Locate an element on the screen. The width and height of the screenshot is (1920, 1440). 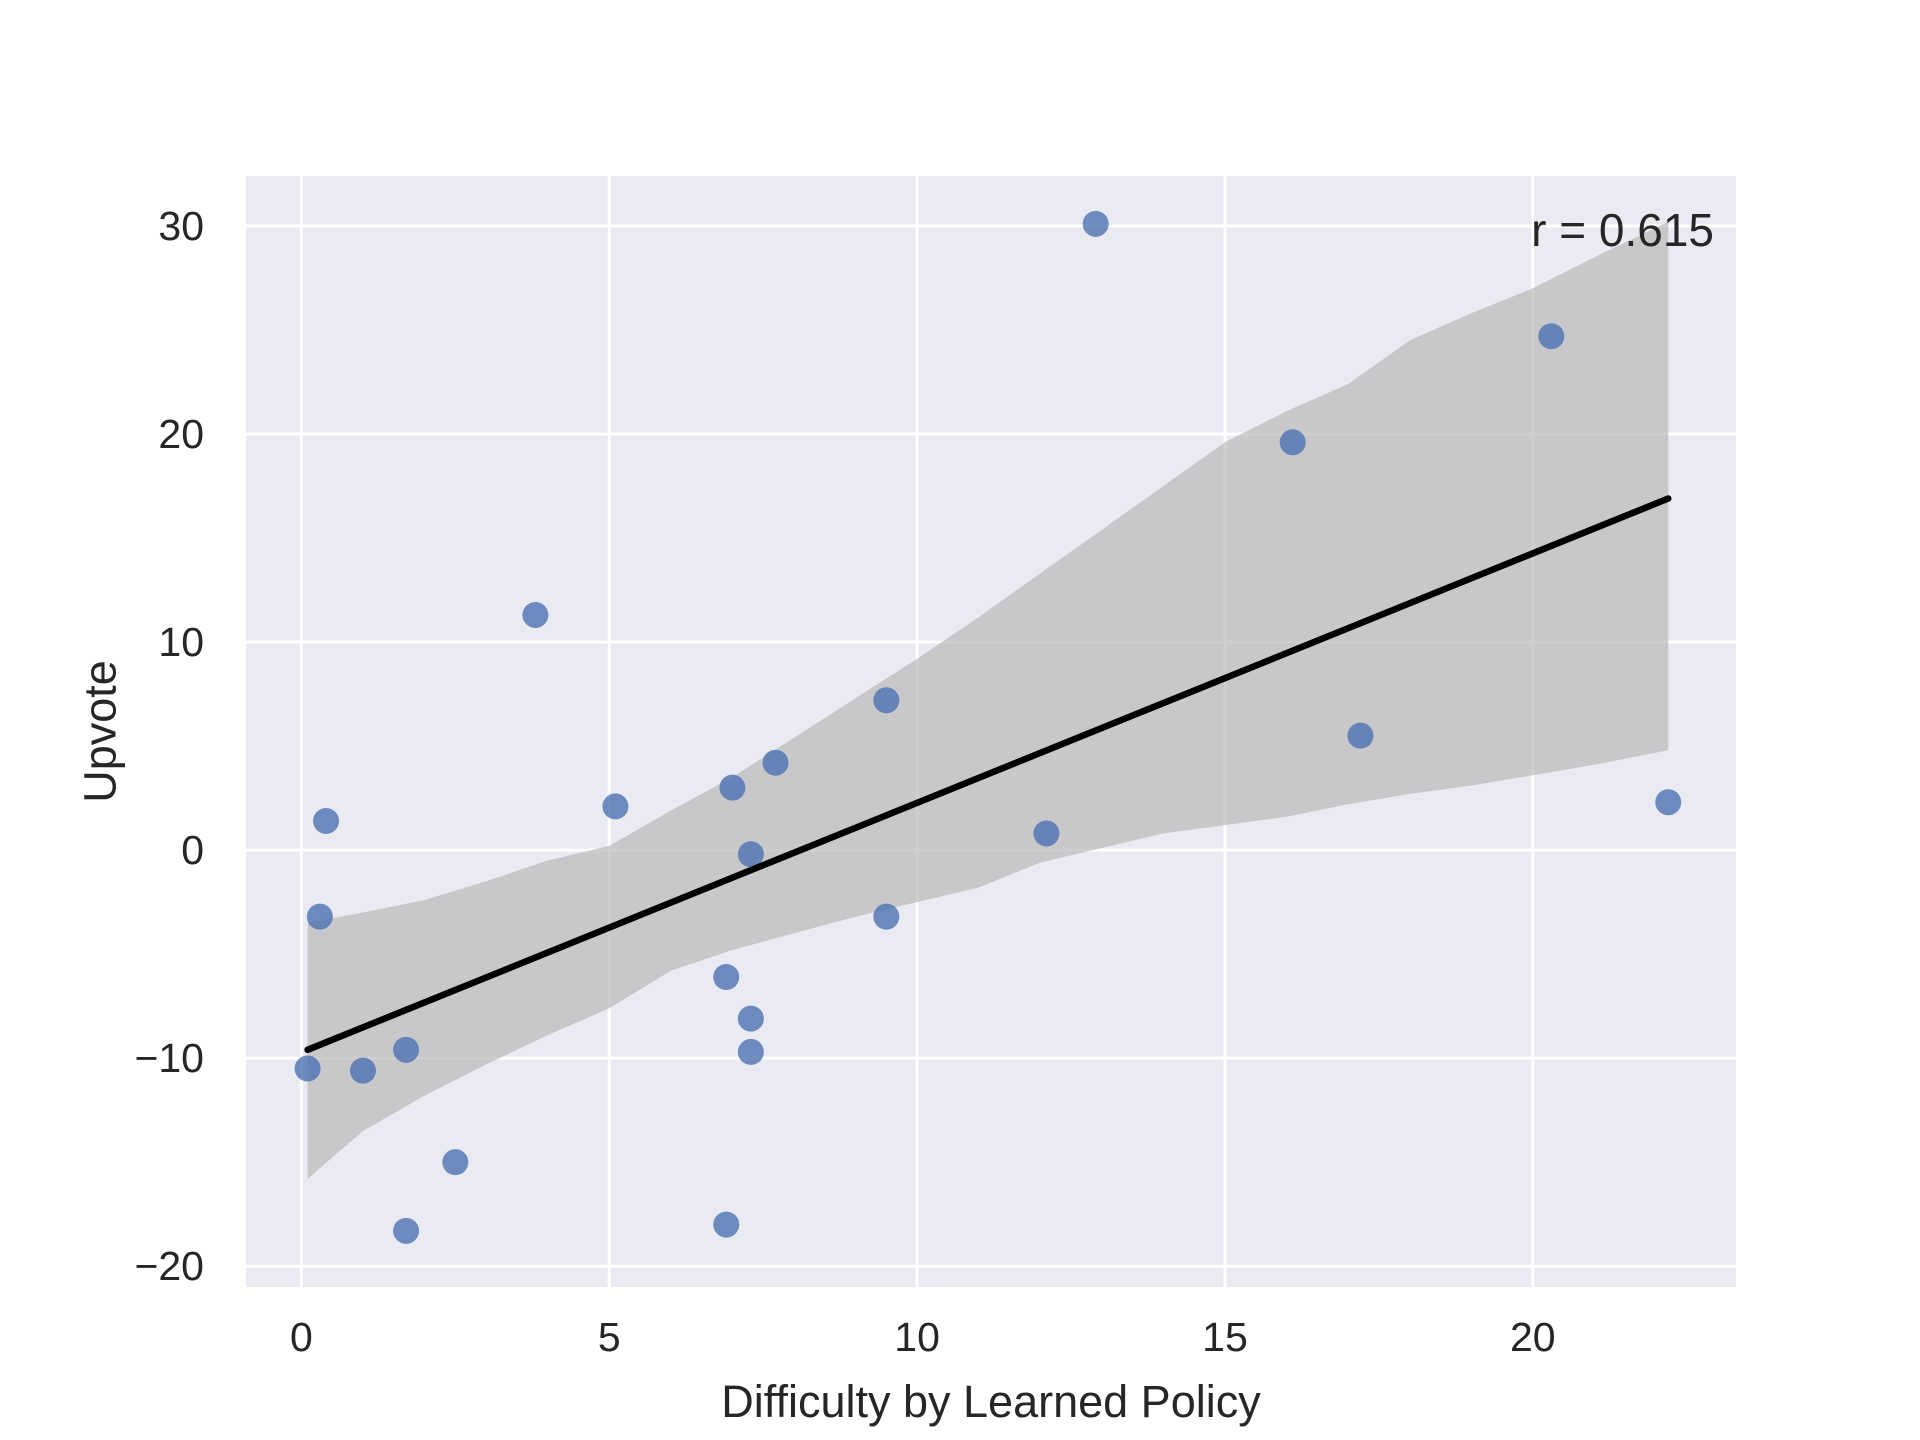
x-tick-label: 15 is located at coordinates (1225, 1337).